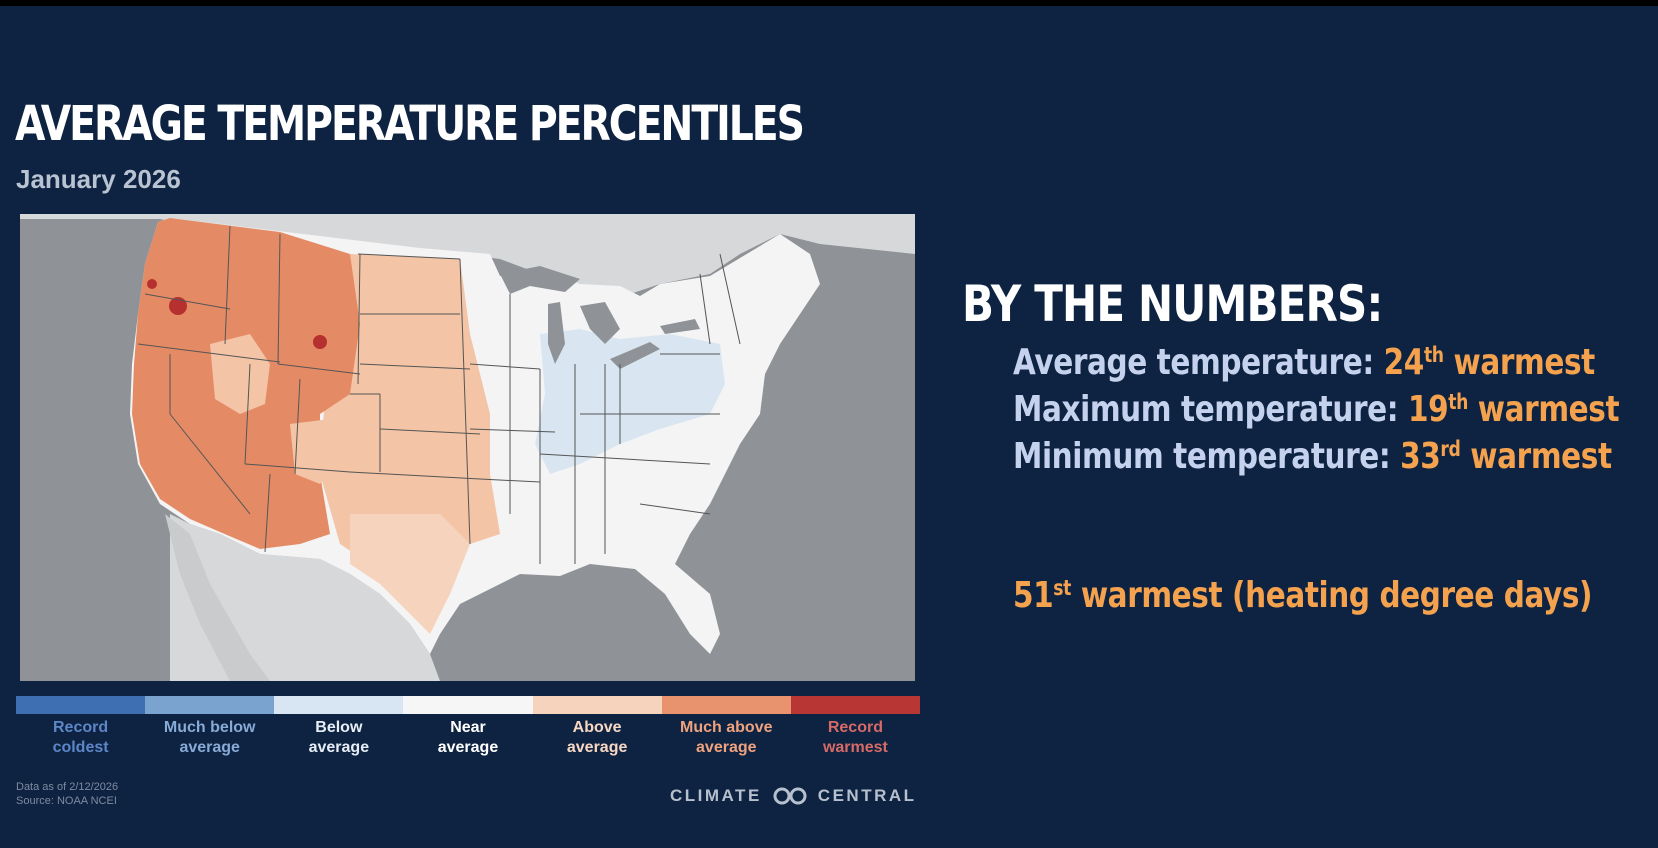 This screenshot has width=1658, height=848. I want to click on colorado-plateau, so click(315, 451).